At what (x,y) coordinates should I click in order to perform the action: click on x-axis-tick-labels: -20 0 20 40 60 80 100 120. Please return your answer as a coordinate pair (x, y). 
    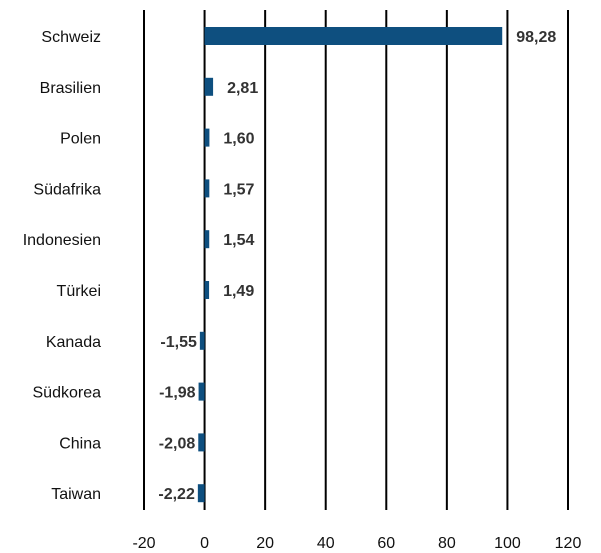
    Looking at the image, I should click on (356, 543).